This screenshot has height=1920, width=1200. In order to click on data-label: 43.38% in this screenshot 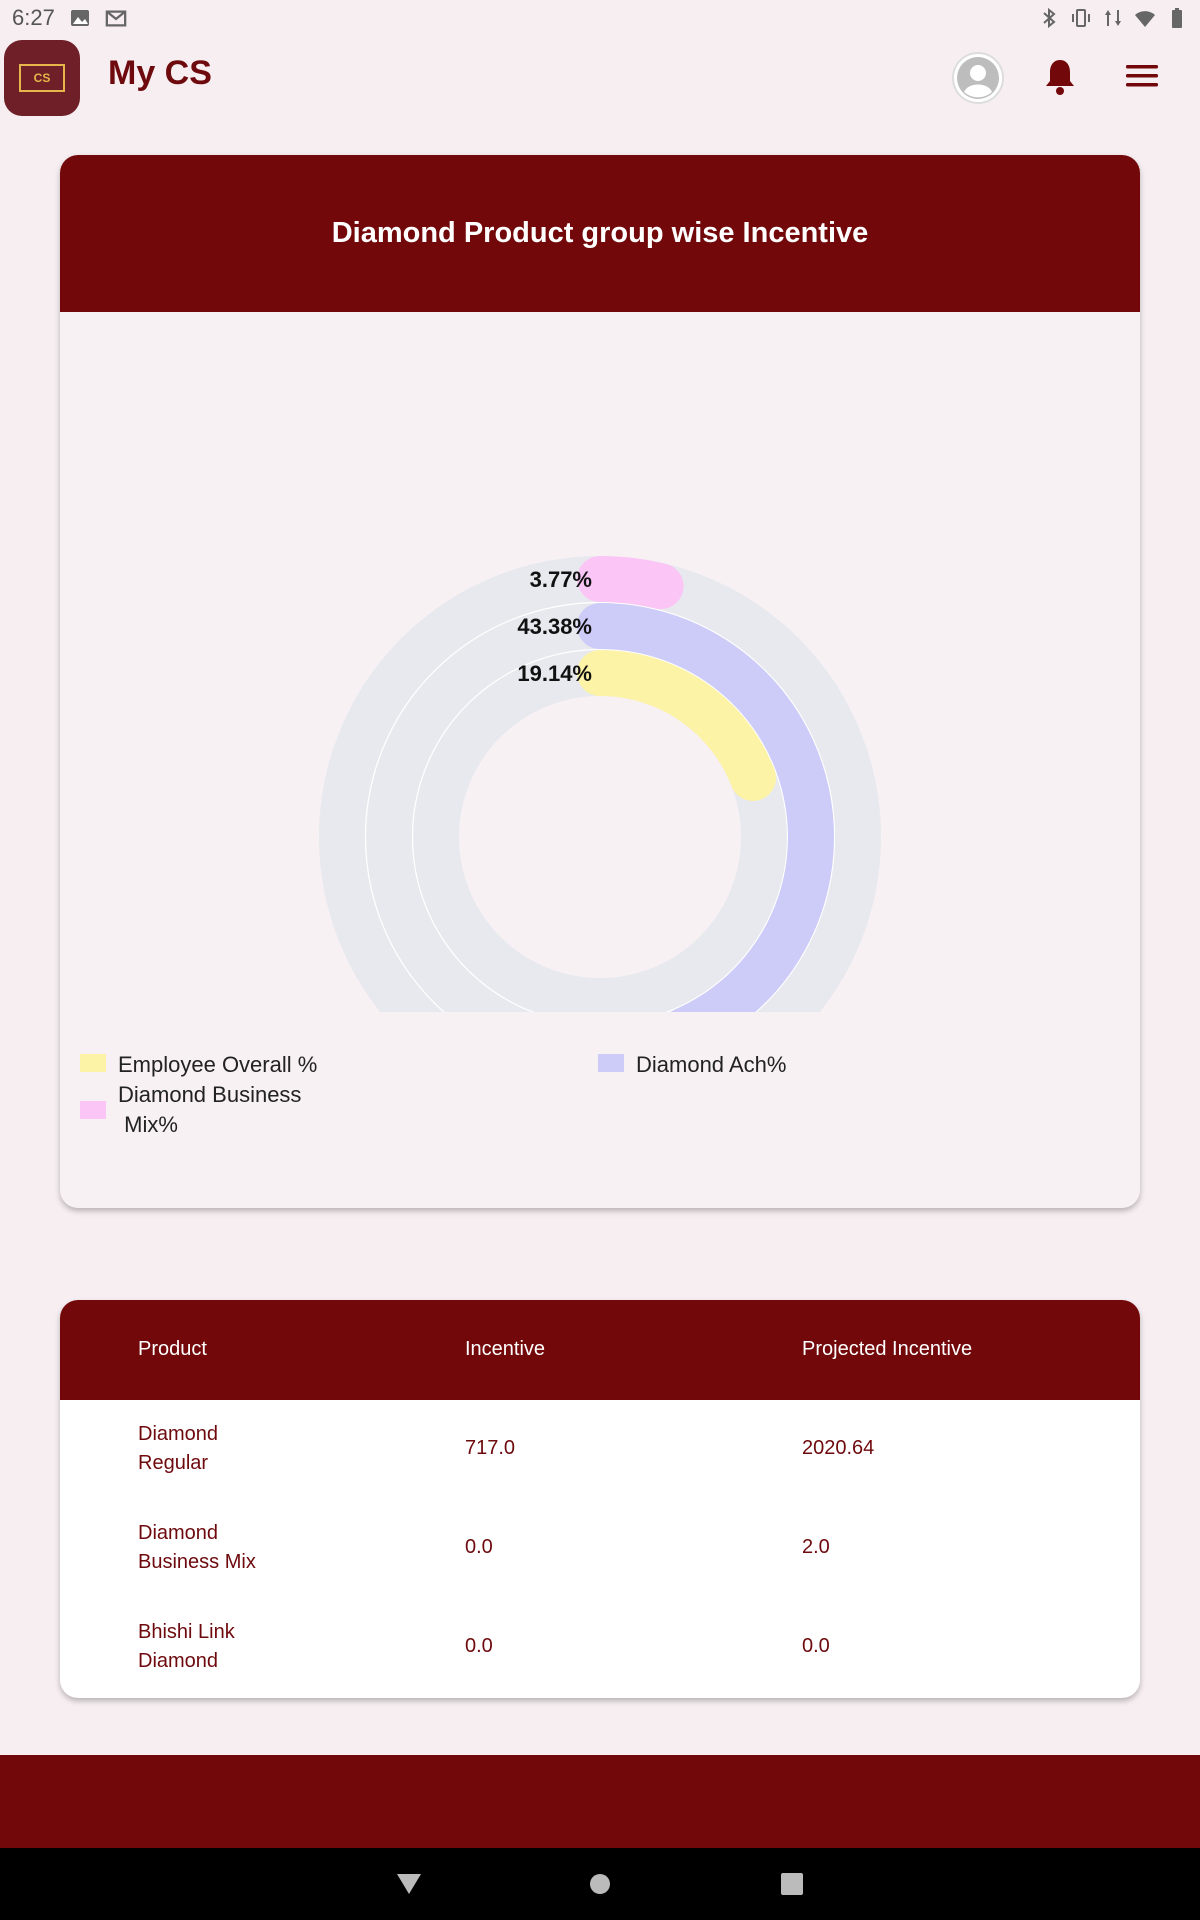, I will do `click(554, 626)`.